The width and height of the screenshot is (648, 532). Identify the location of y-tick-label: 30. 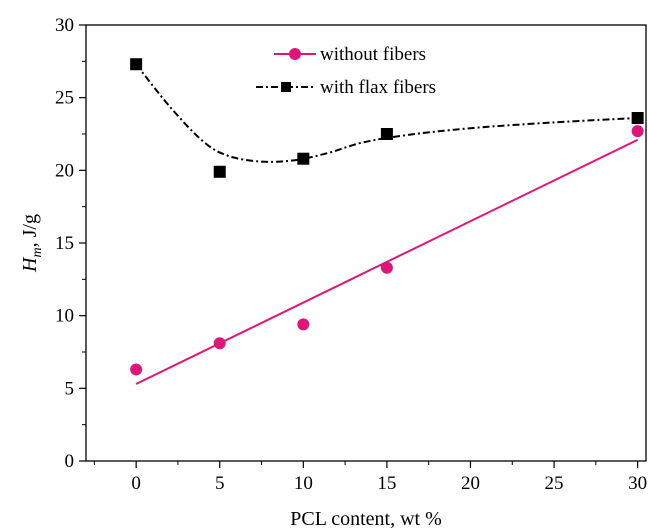
(64, 25).